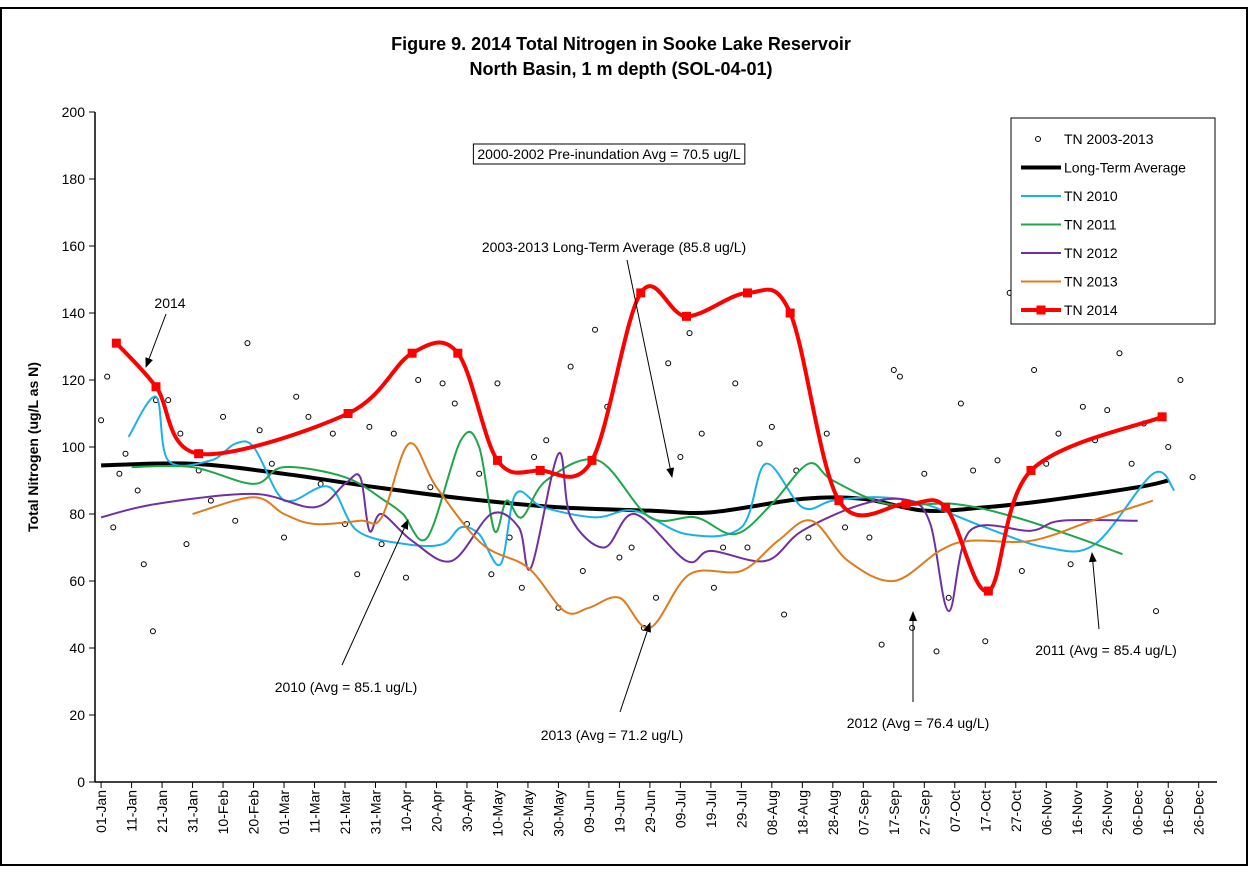 The height and width of the screenshot is (872, 1249). What do you see at coordinates (74, 447) in the screenshot?
I see `y-tick-label: 100` at bounding box center [74, 447].